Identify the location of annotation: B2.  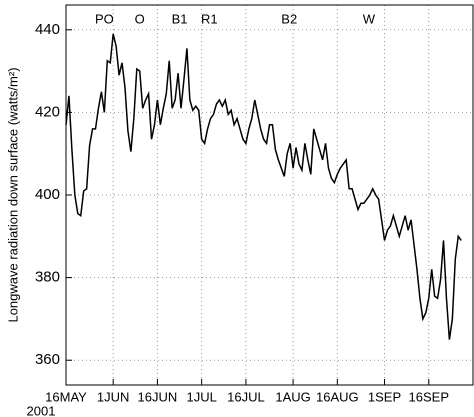
(289, 18).